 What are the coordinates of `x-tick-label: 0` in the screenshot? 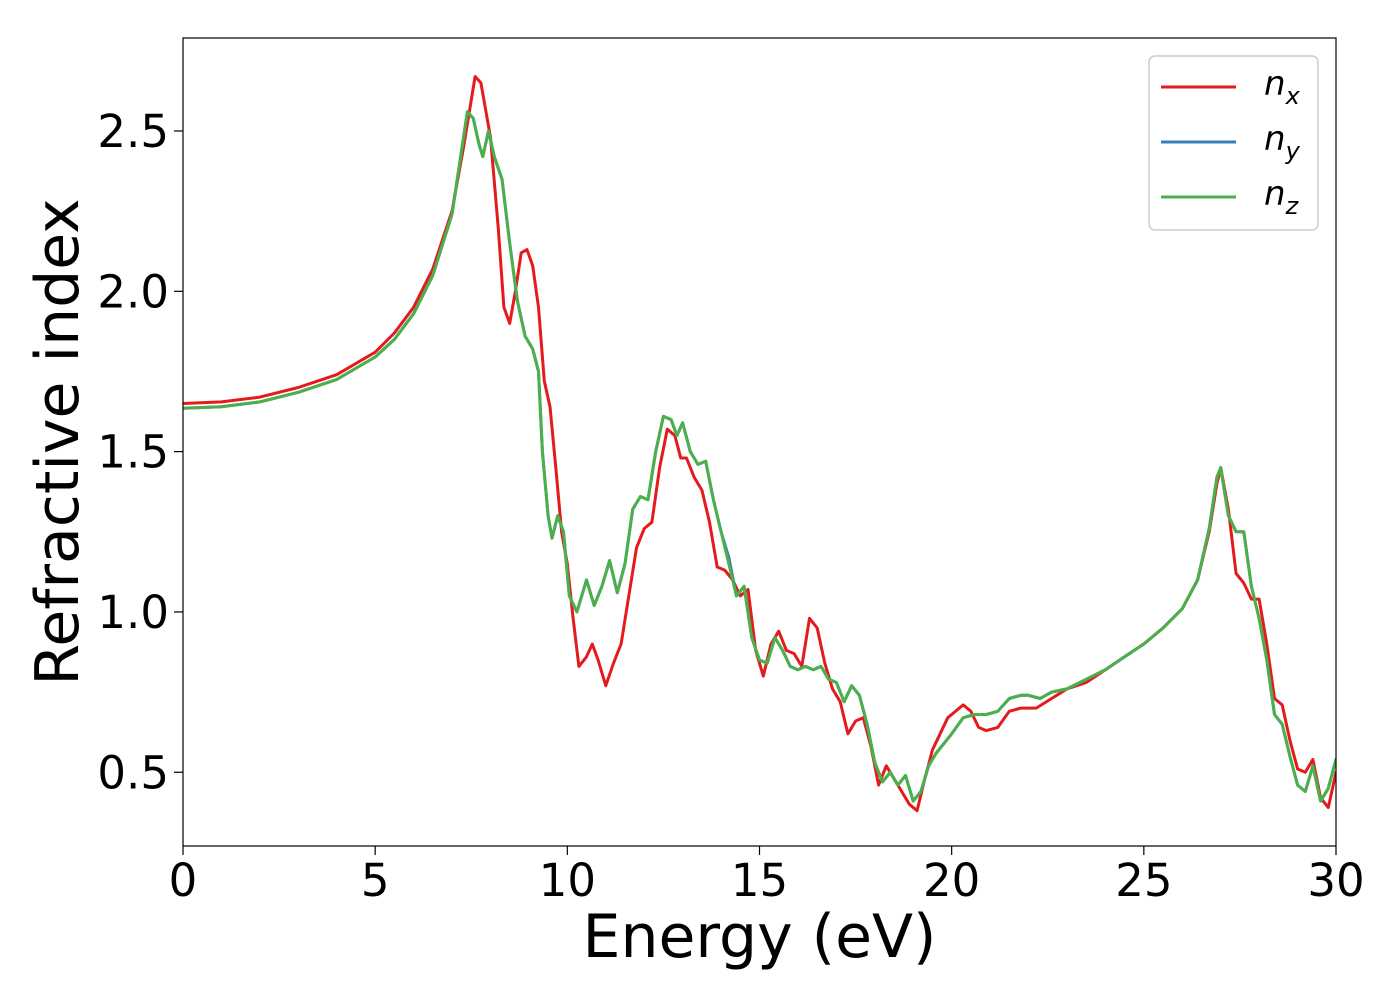 It's located at (183, 880).